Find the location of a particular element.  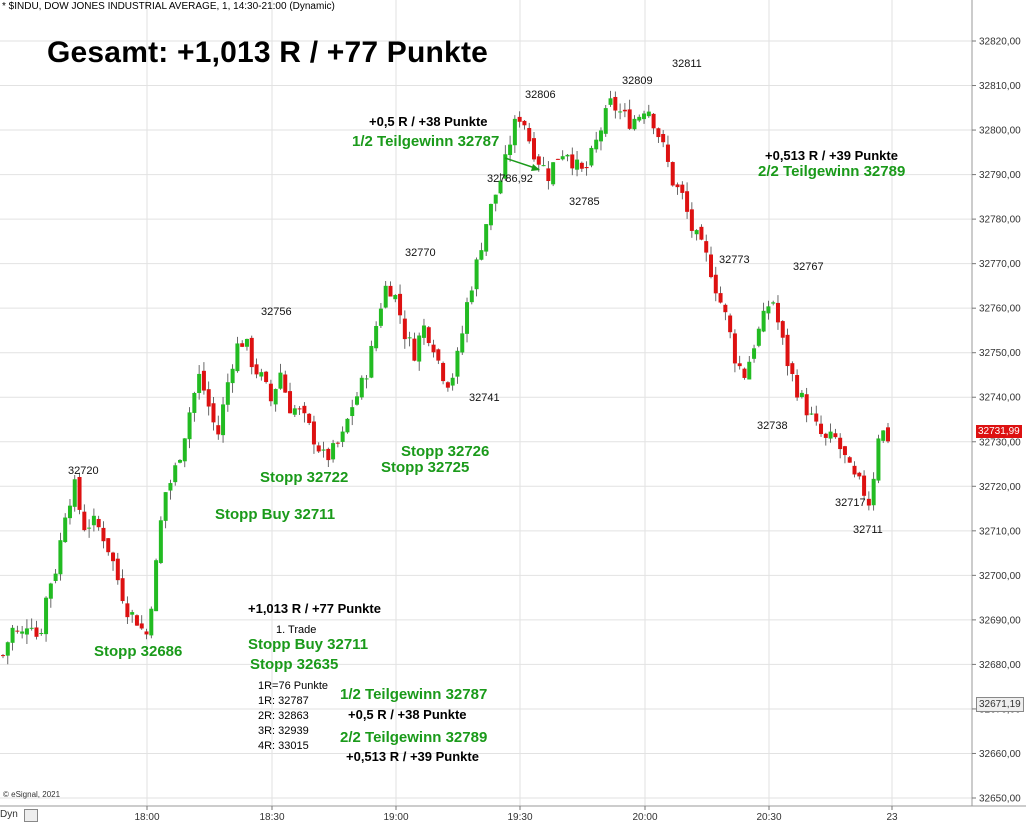

y-tick-label: 32730,00 is located at coordinates (1000, 442).